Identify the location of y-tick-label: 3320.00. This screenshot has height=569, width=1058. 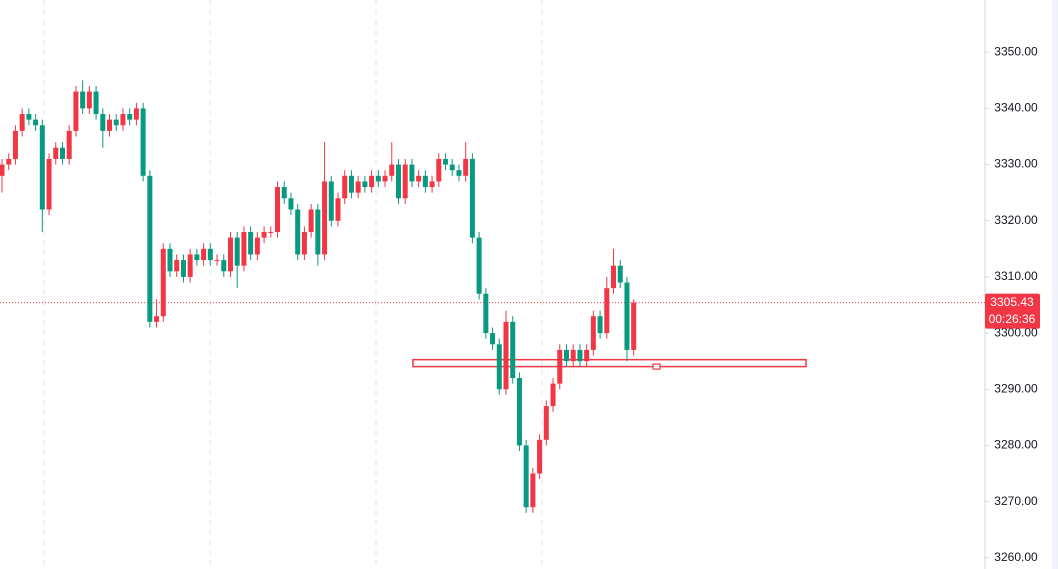
(1016, 220).